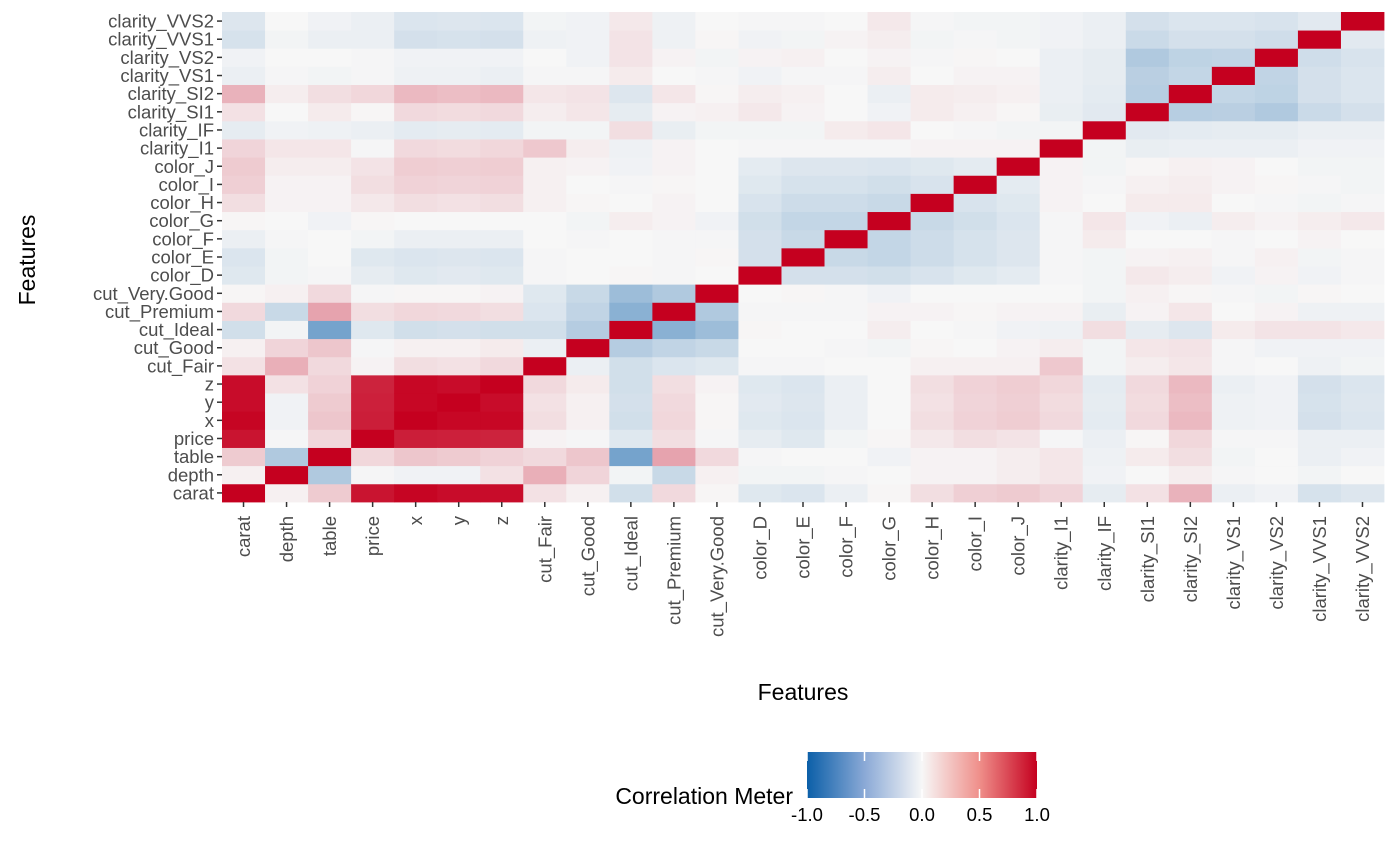 This screenshot has height=865, width=1400. I want to click on y-tick-label: price, so click(194, 438).